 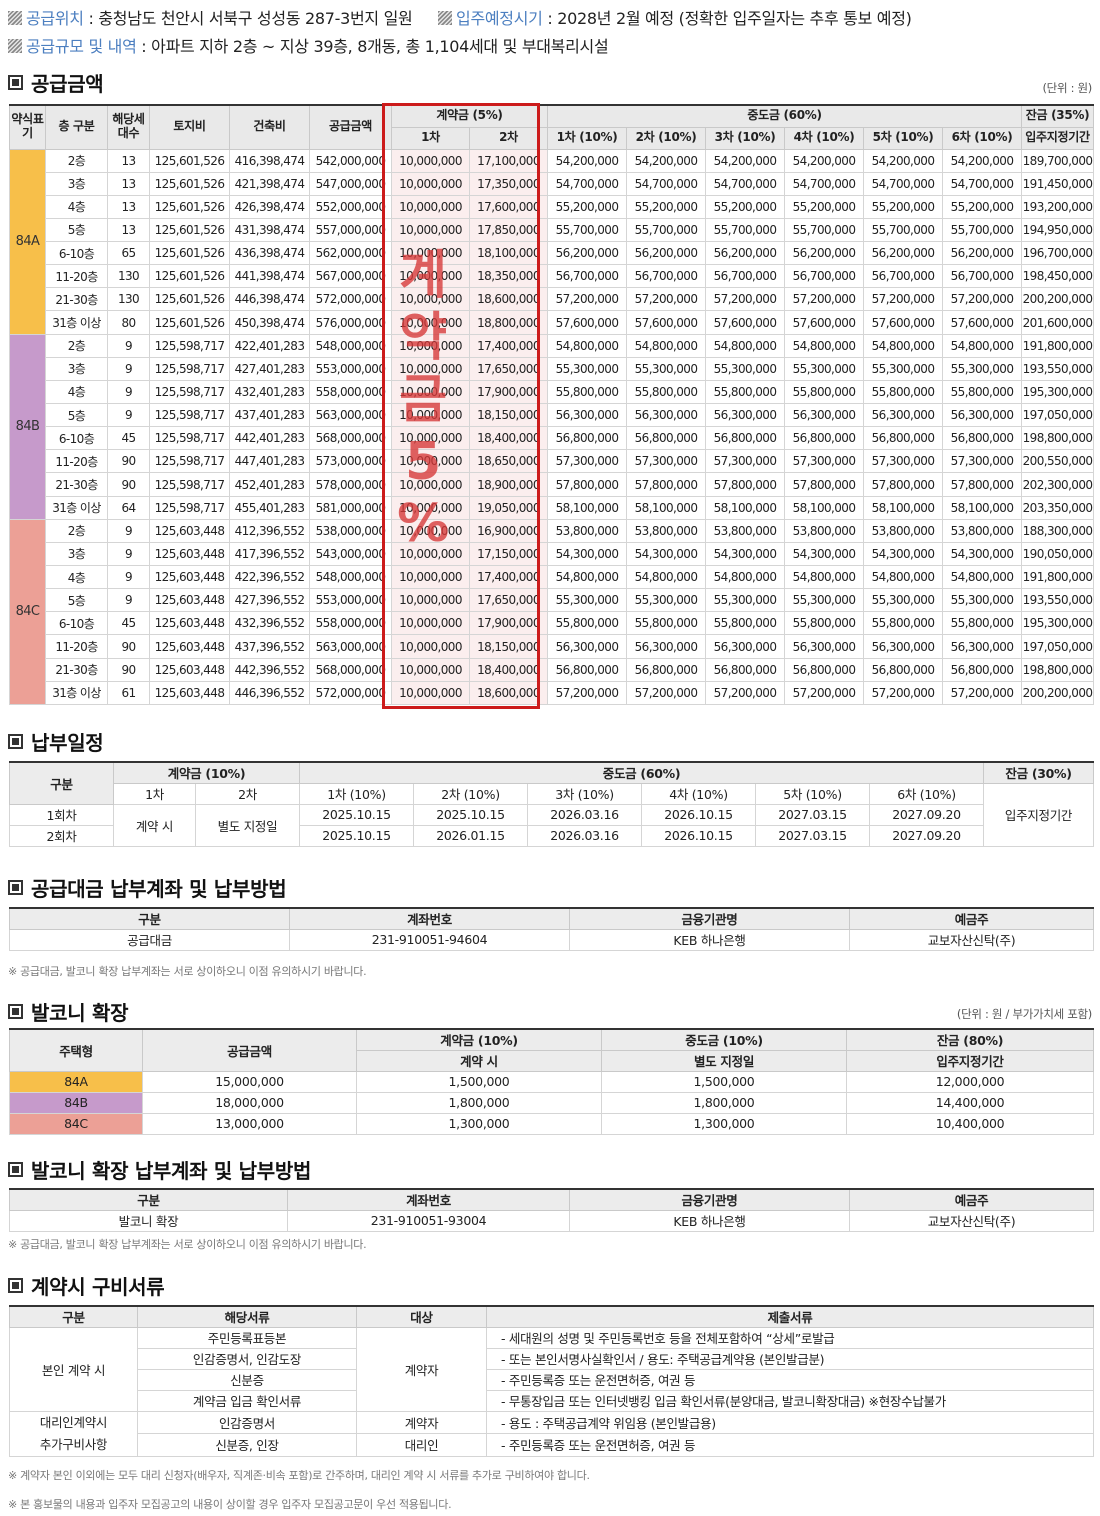 I want to click on account-section-title: 공급대금 납부계좌 및 납부방법, so click(x=147, y=887).